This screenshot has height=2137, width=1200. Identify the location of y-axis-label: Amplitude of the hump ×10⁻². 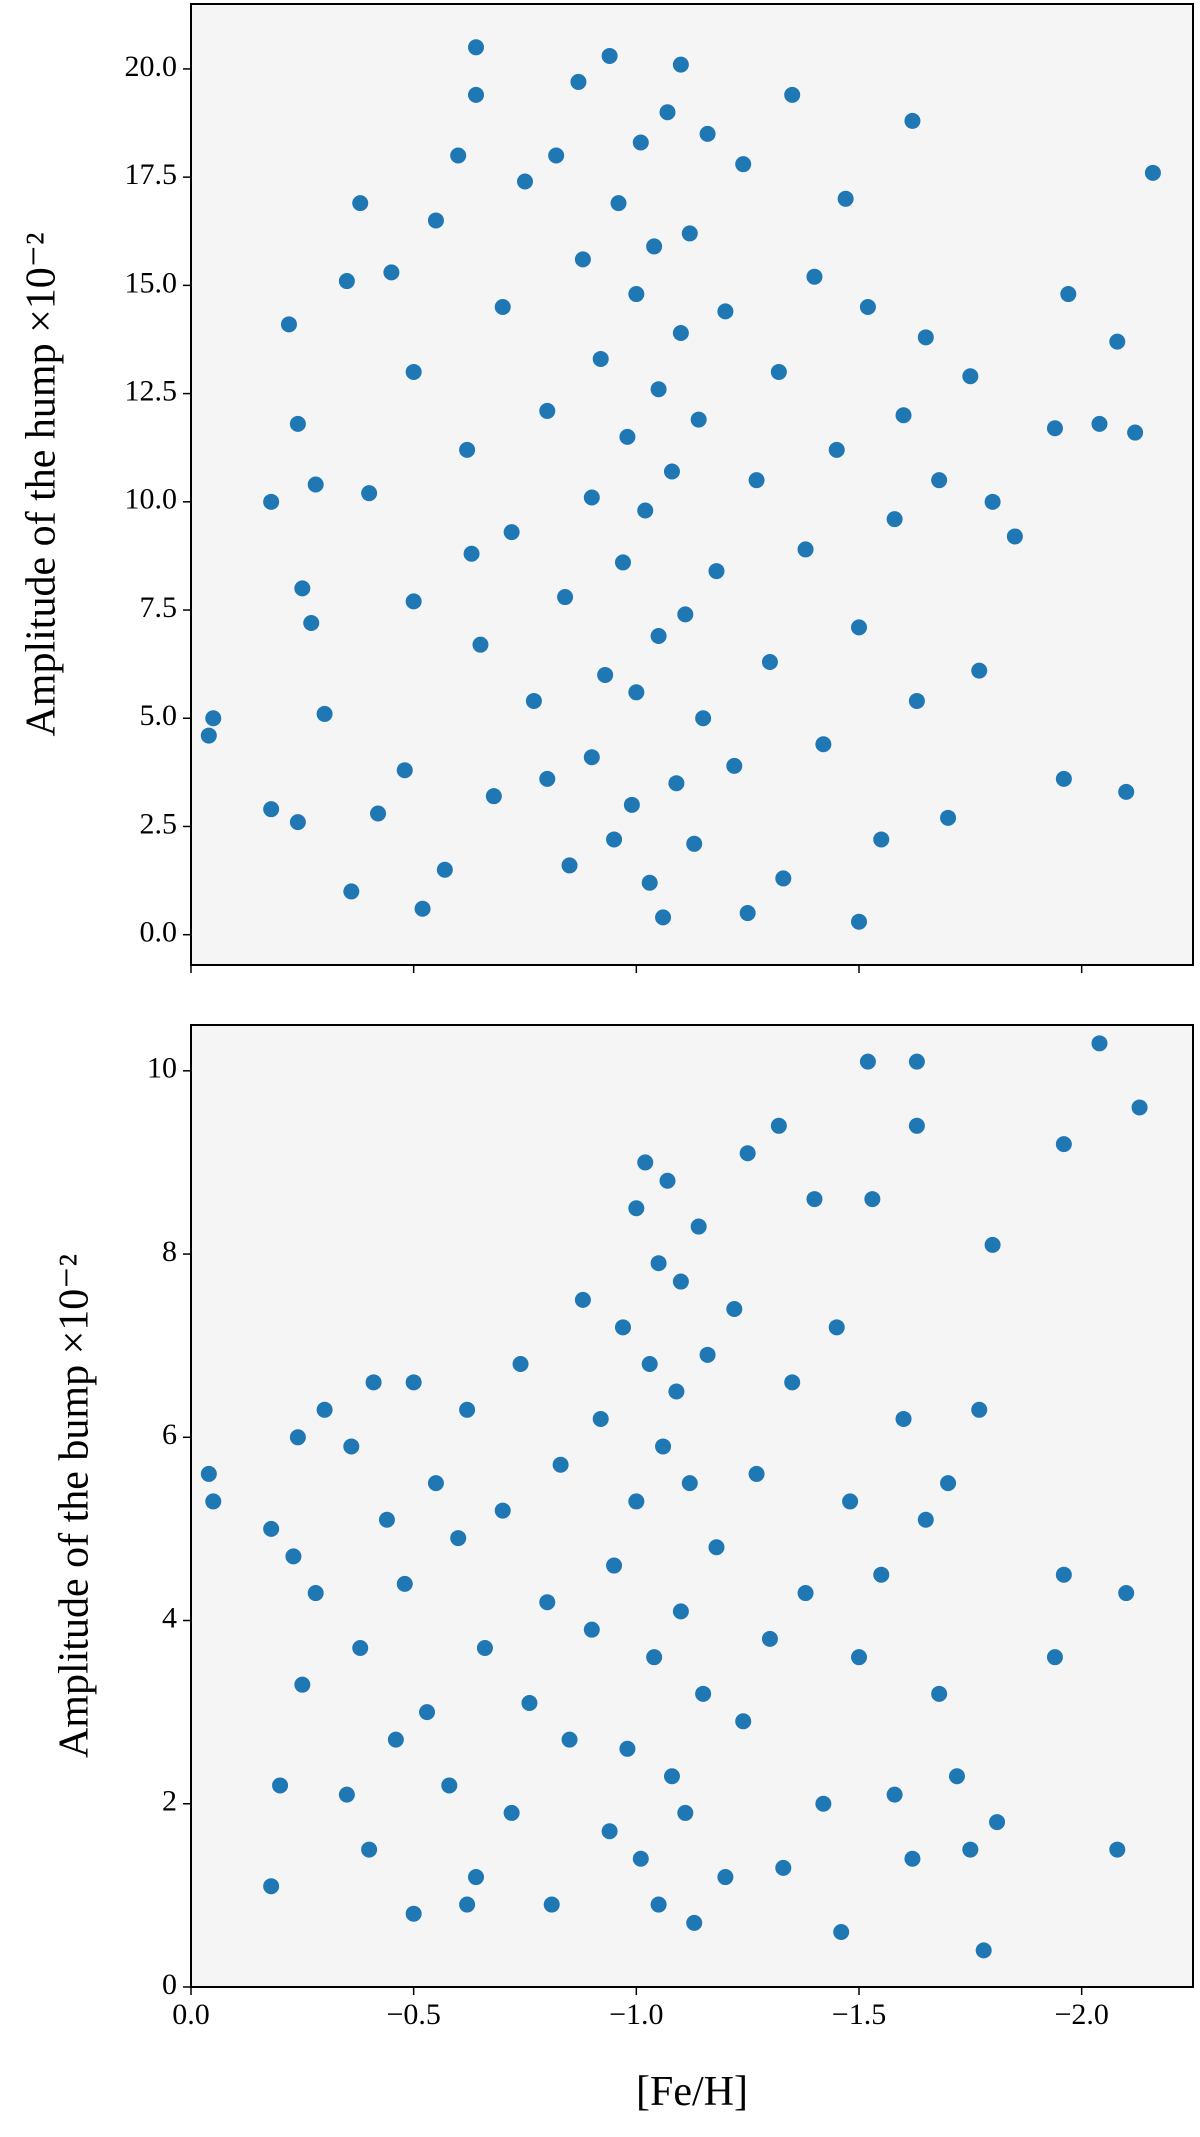
(42, 484).